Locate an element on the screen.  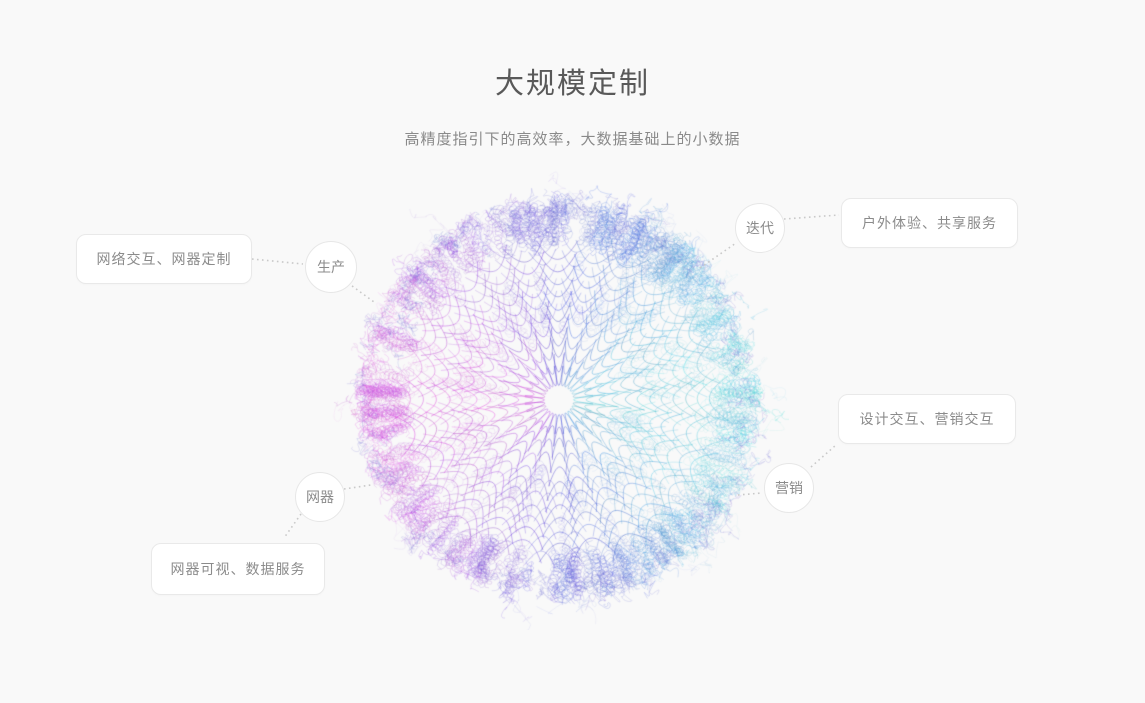
node-circle-text: 网器 is located at coordinates (320, 497).